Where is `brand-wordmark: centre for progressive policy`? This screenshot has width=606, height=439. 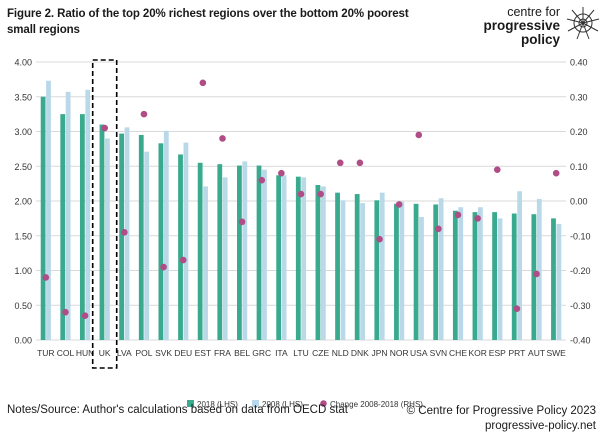
brand-wordmark: centre for progressive policy is located at coordinates (515, 26).